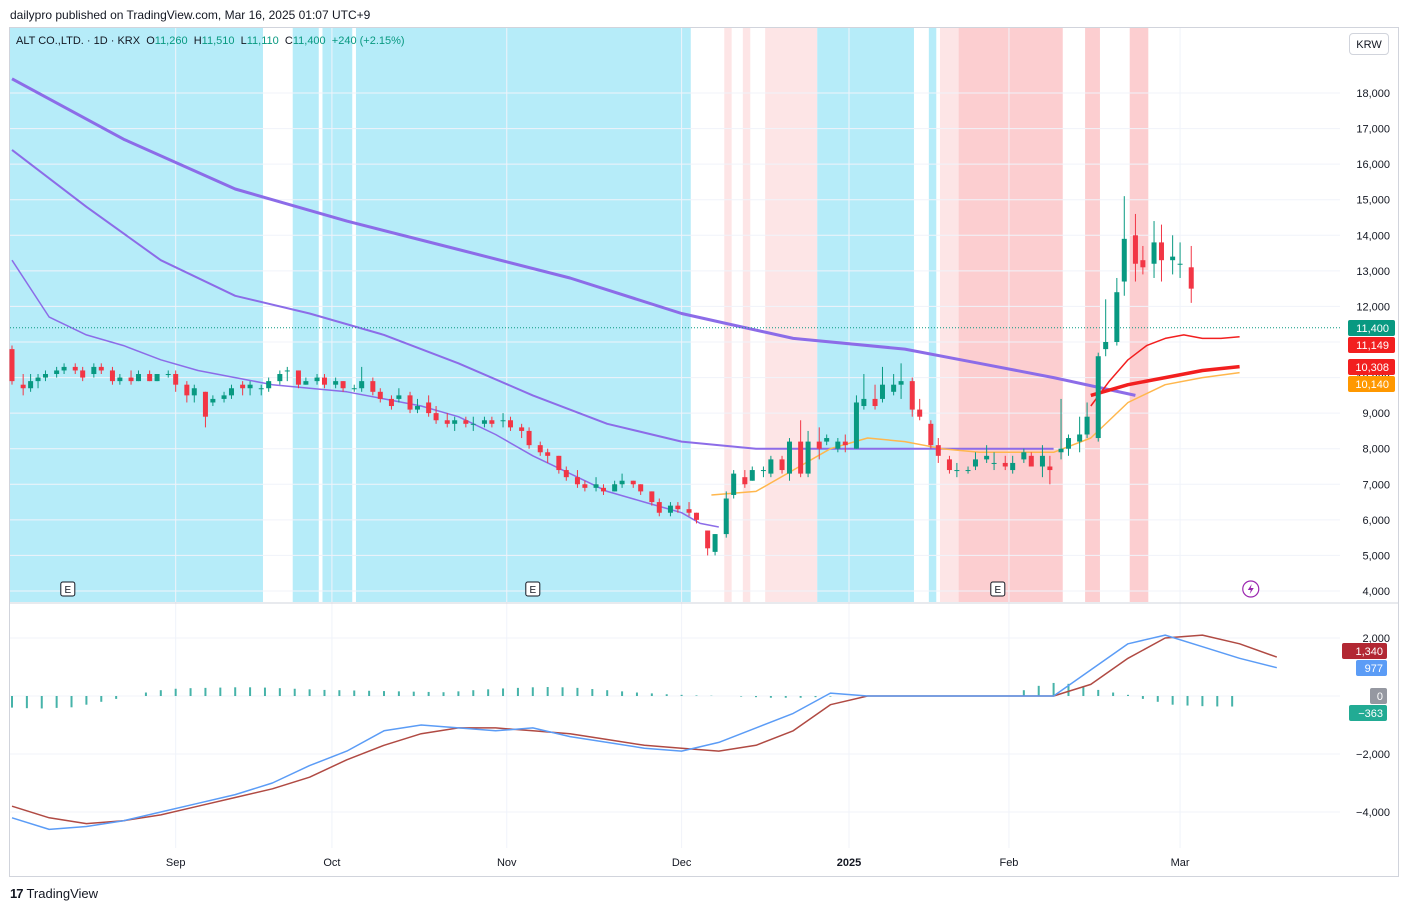 This screenshot has height=912, width=1410. What do you see at coordinates (1373, 813) in the screenshot?
I see `macd-axis-tick: −4,000` at bounding box center [1373, 813].